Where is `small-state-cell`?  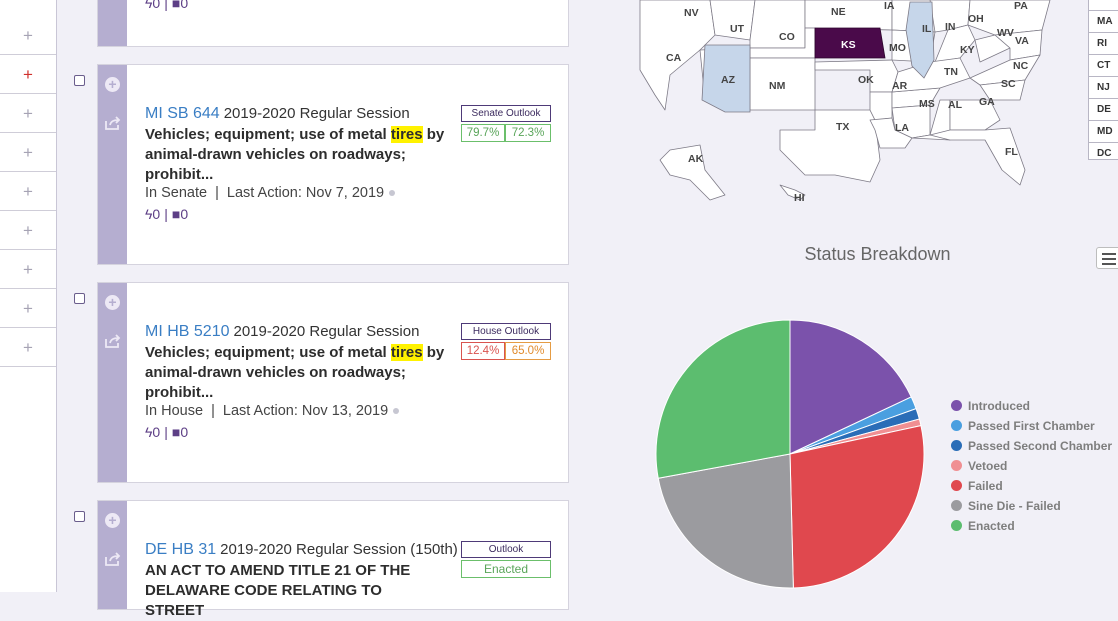 small-state-cell is located at coordinates (1103, 5).